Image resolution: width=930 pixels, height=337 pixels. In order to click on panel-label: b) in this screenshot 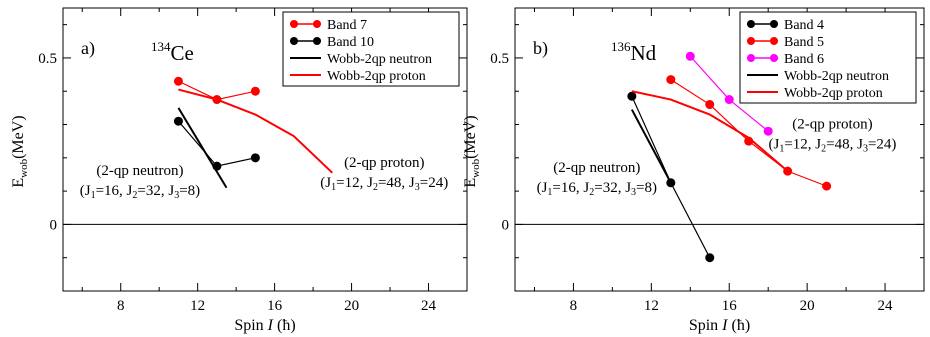, I will do `click(540, 48)`.